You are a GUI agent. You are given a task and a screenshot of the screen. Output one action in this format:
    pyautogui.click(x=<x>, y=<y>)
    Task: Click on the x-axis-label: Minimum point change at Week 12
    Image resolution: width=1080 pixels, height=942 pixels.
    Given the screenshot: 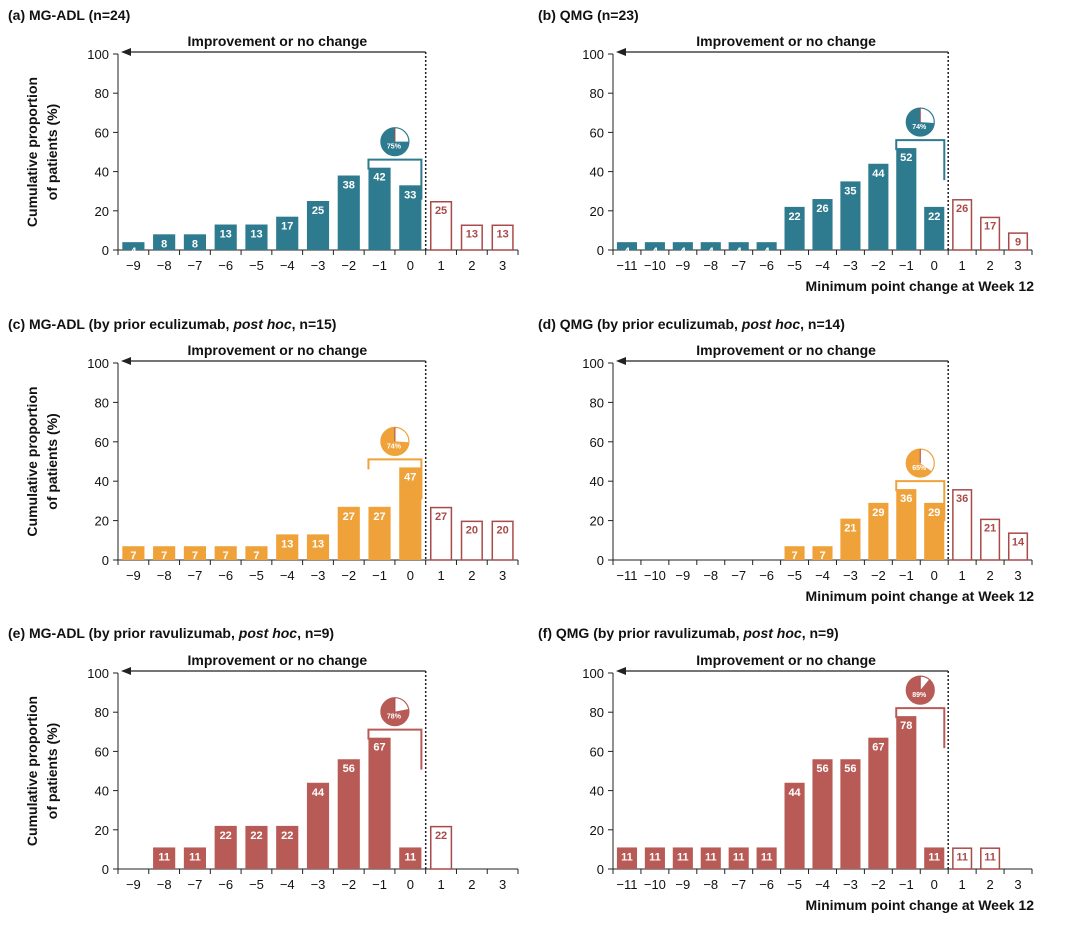 What is the action you would take?
    pyautogui.click(x=920, y=286)
    